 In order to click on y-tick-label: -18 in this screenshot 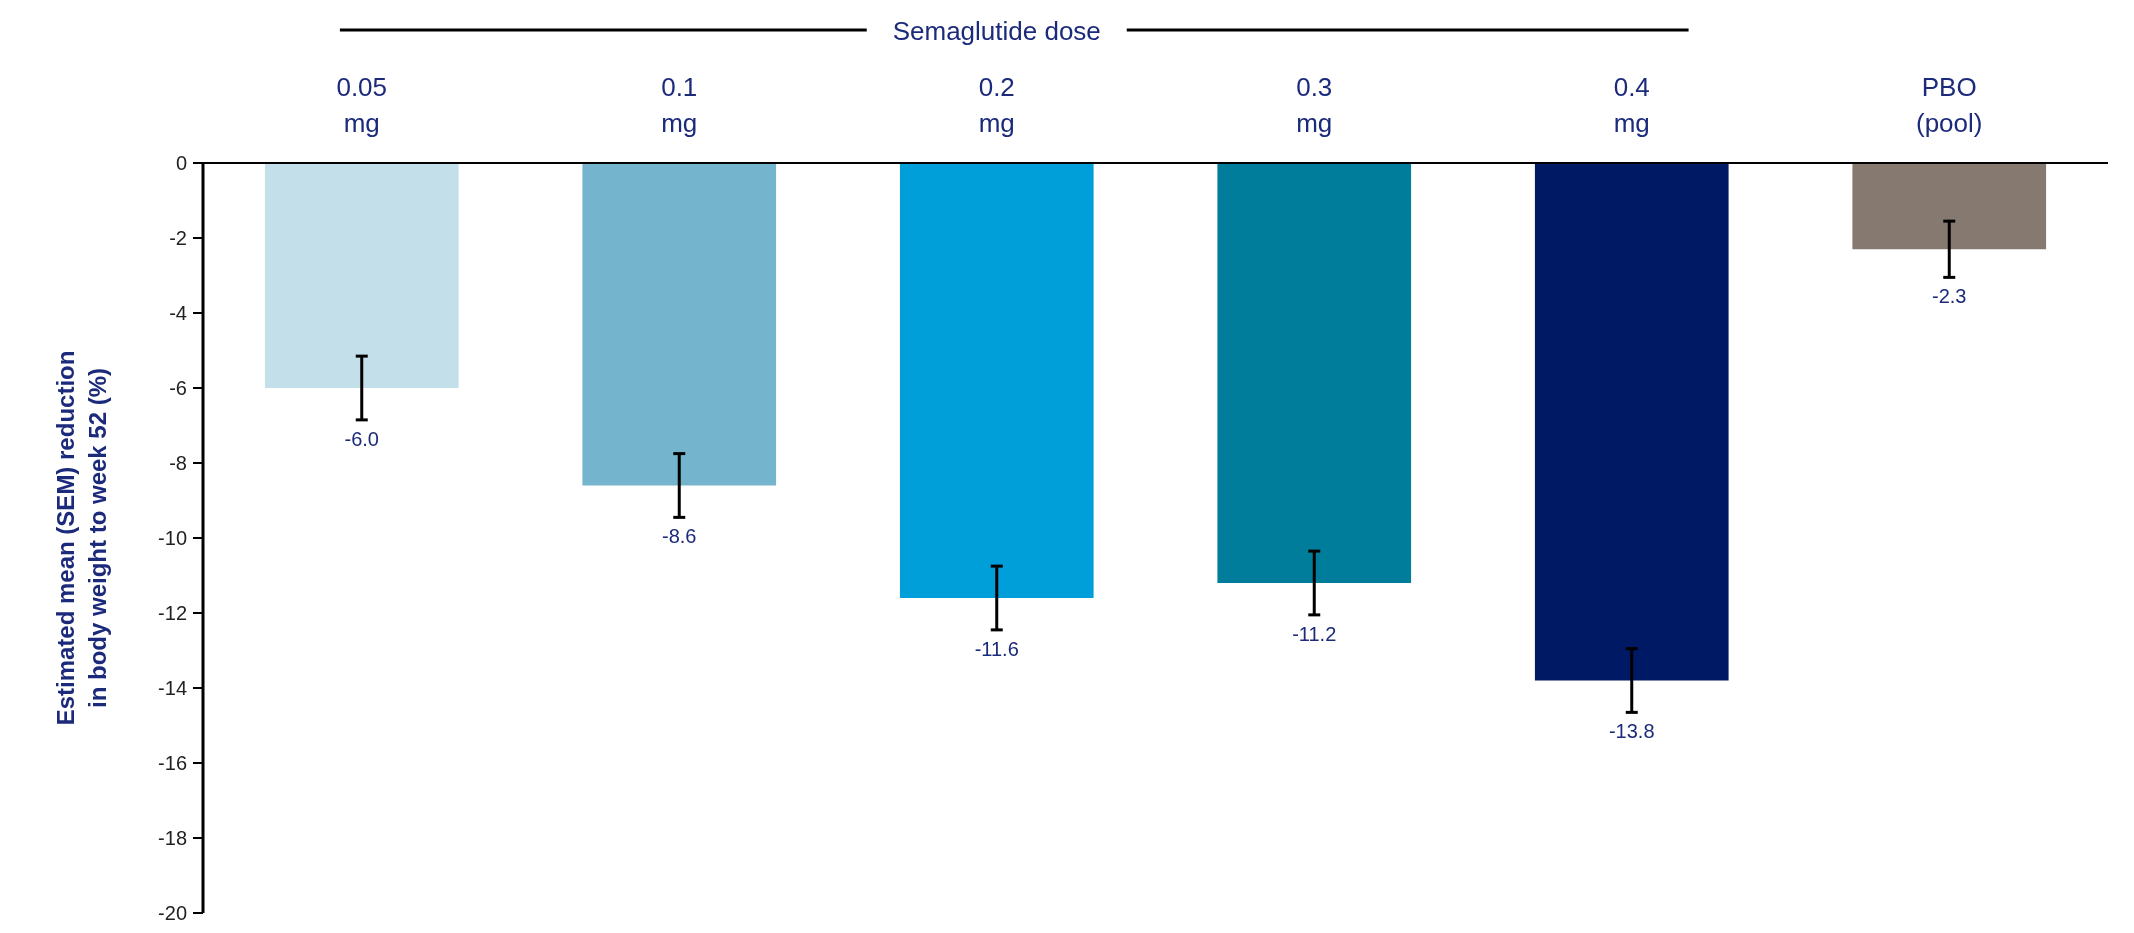, I will do `click(172, 838)`.